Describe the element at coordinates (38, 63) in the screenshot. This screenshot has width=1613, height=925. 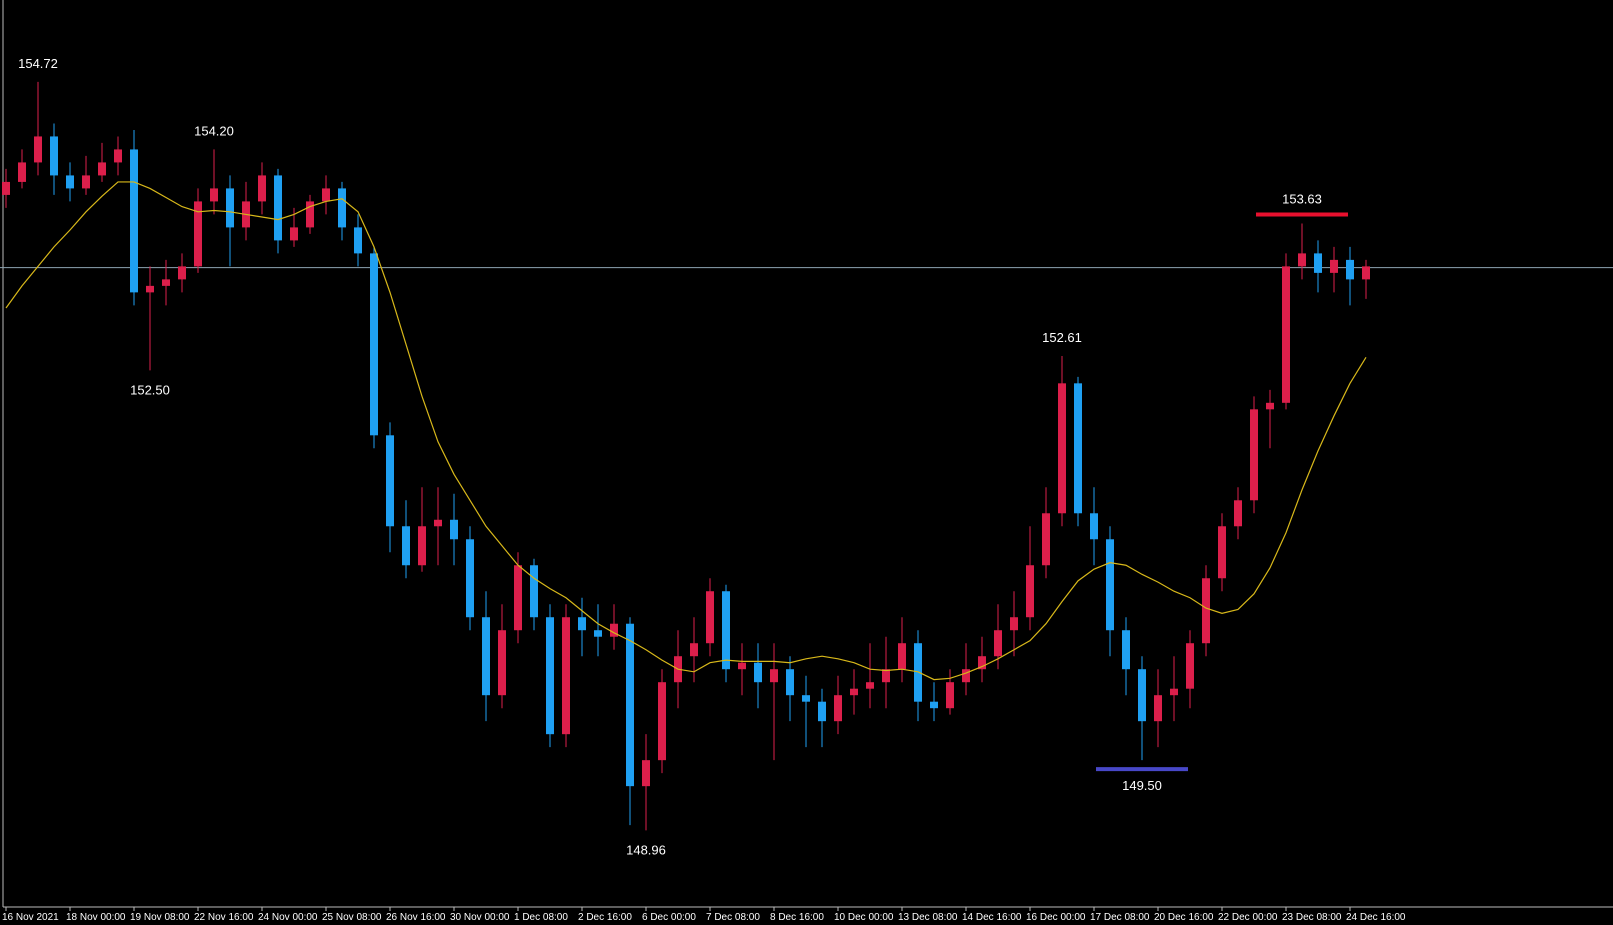
I see `price-annotation: 154.72` at that location.